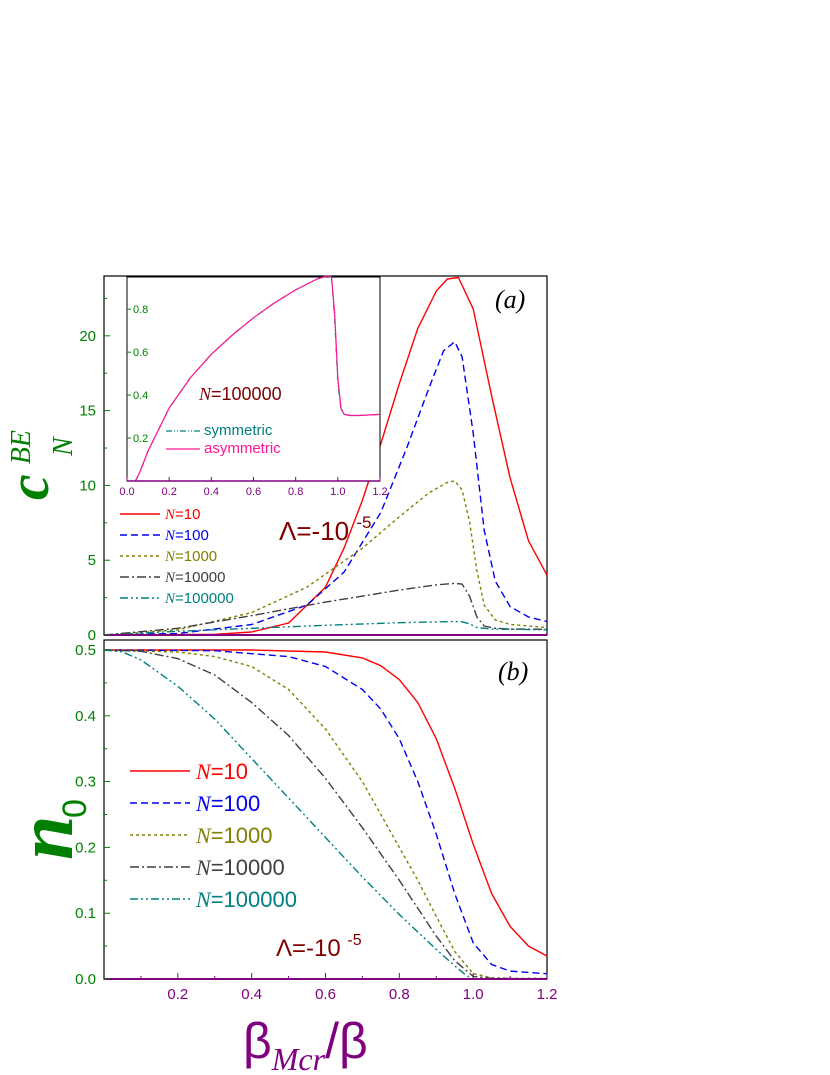 This screenshot has height=1075, width=830. What do you see at coordinates (257, 1041) in the screenshot?
I see `x-label-beta: β` at bounding box center [257, 1041].